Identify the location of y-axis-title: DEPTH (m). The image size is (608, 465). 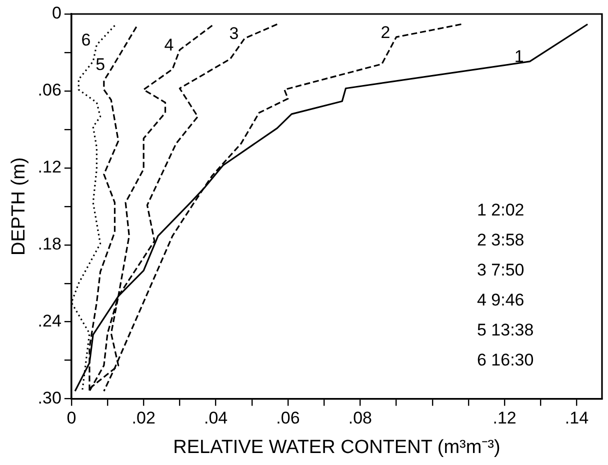
(19, 206).